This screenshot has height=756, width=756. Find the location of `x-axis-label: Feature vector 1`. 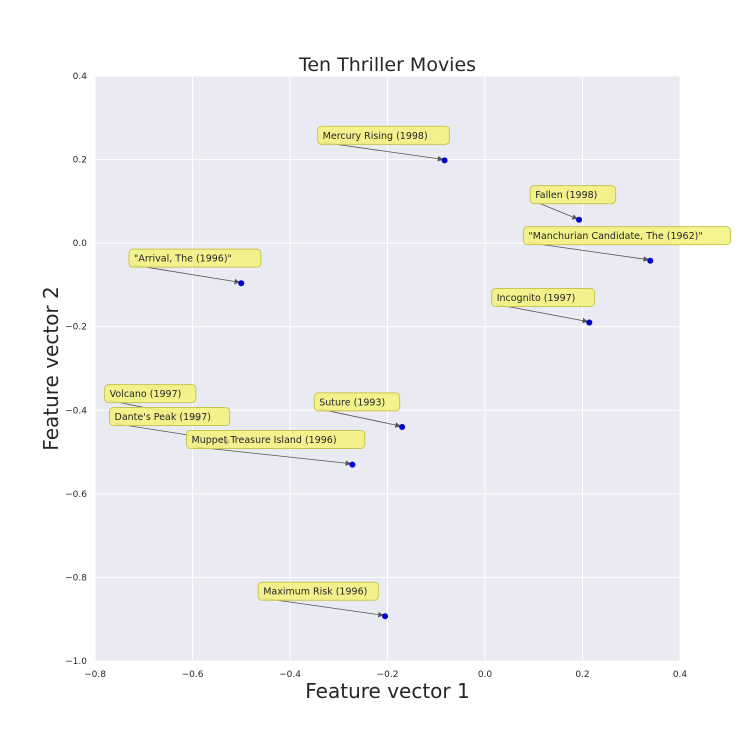

x-axis-label: Feature vector 1 is located at coordinates (387, 691).